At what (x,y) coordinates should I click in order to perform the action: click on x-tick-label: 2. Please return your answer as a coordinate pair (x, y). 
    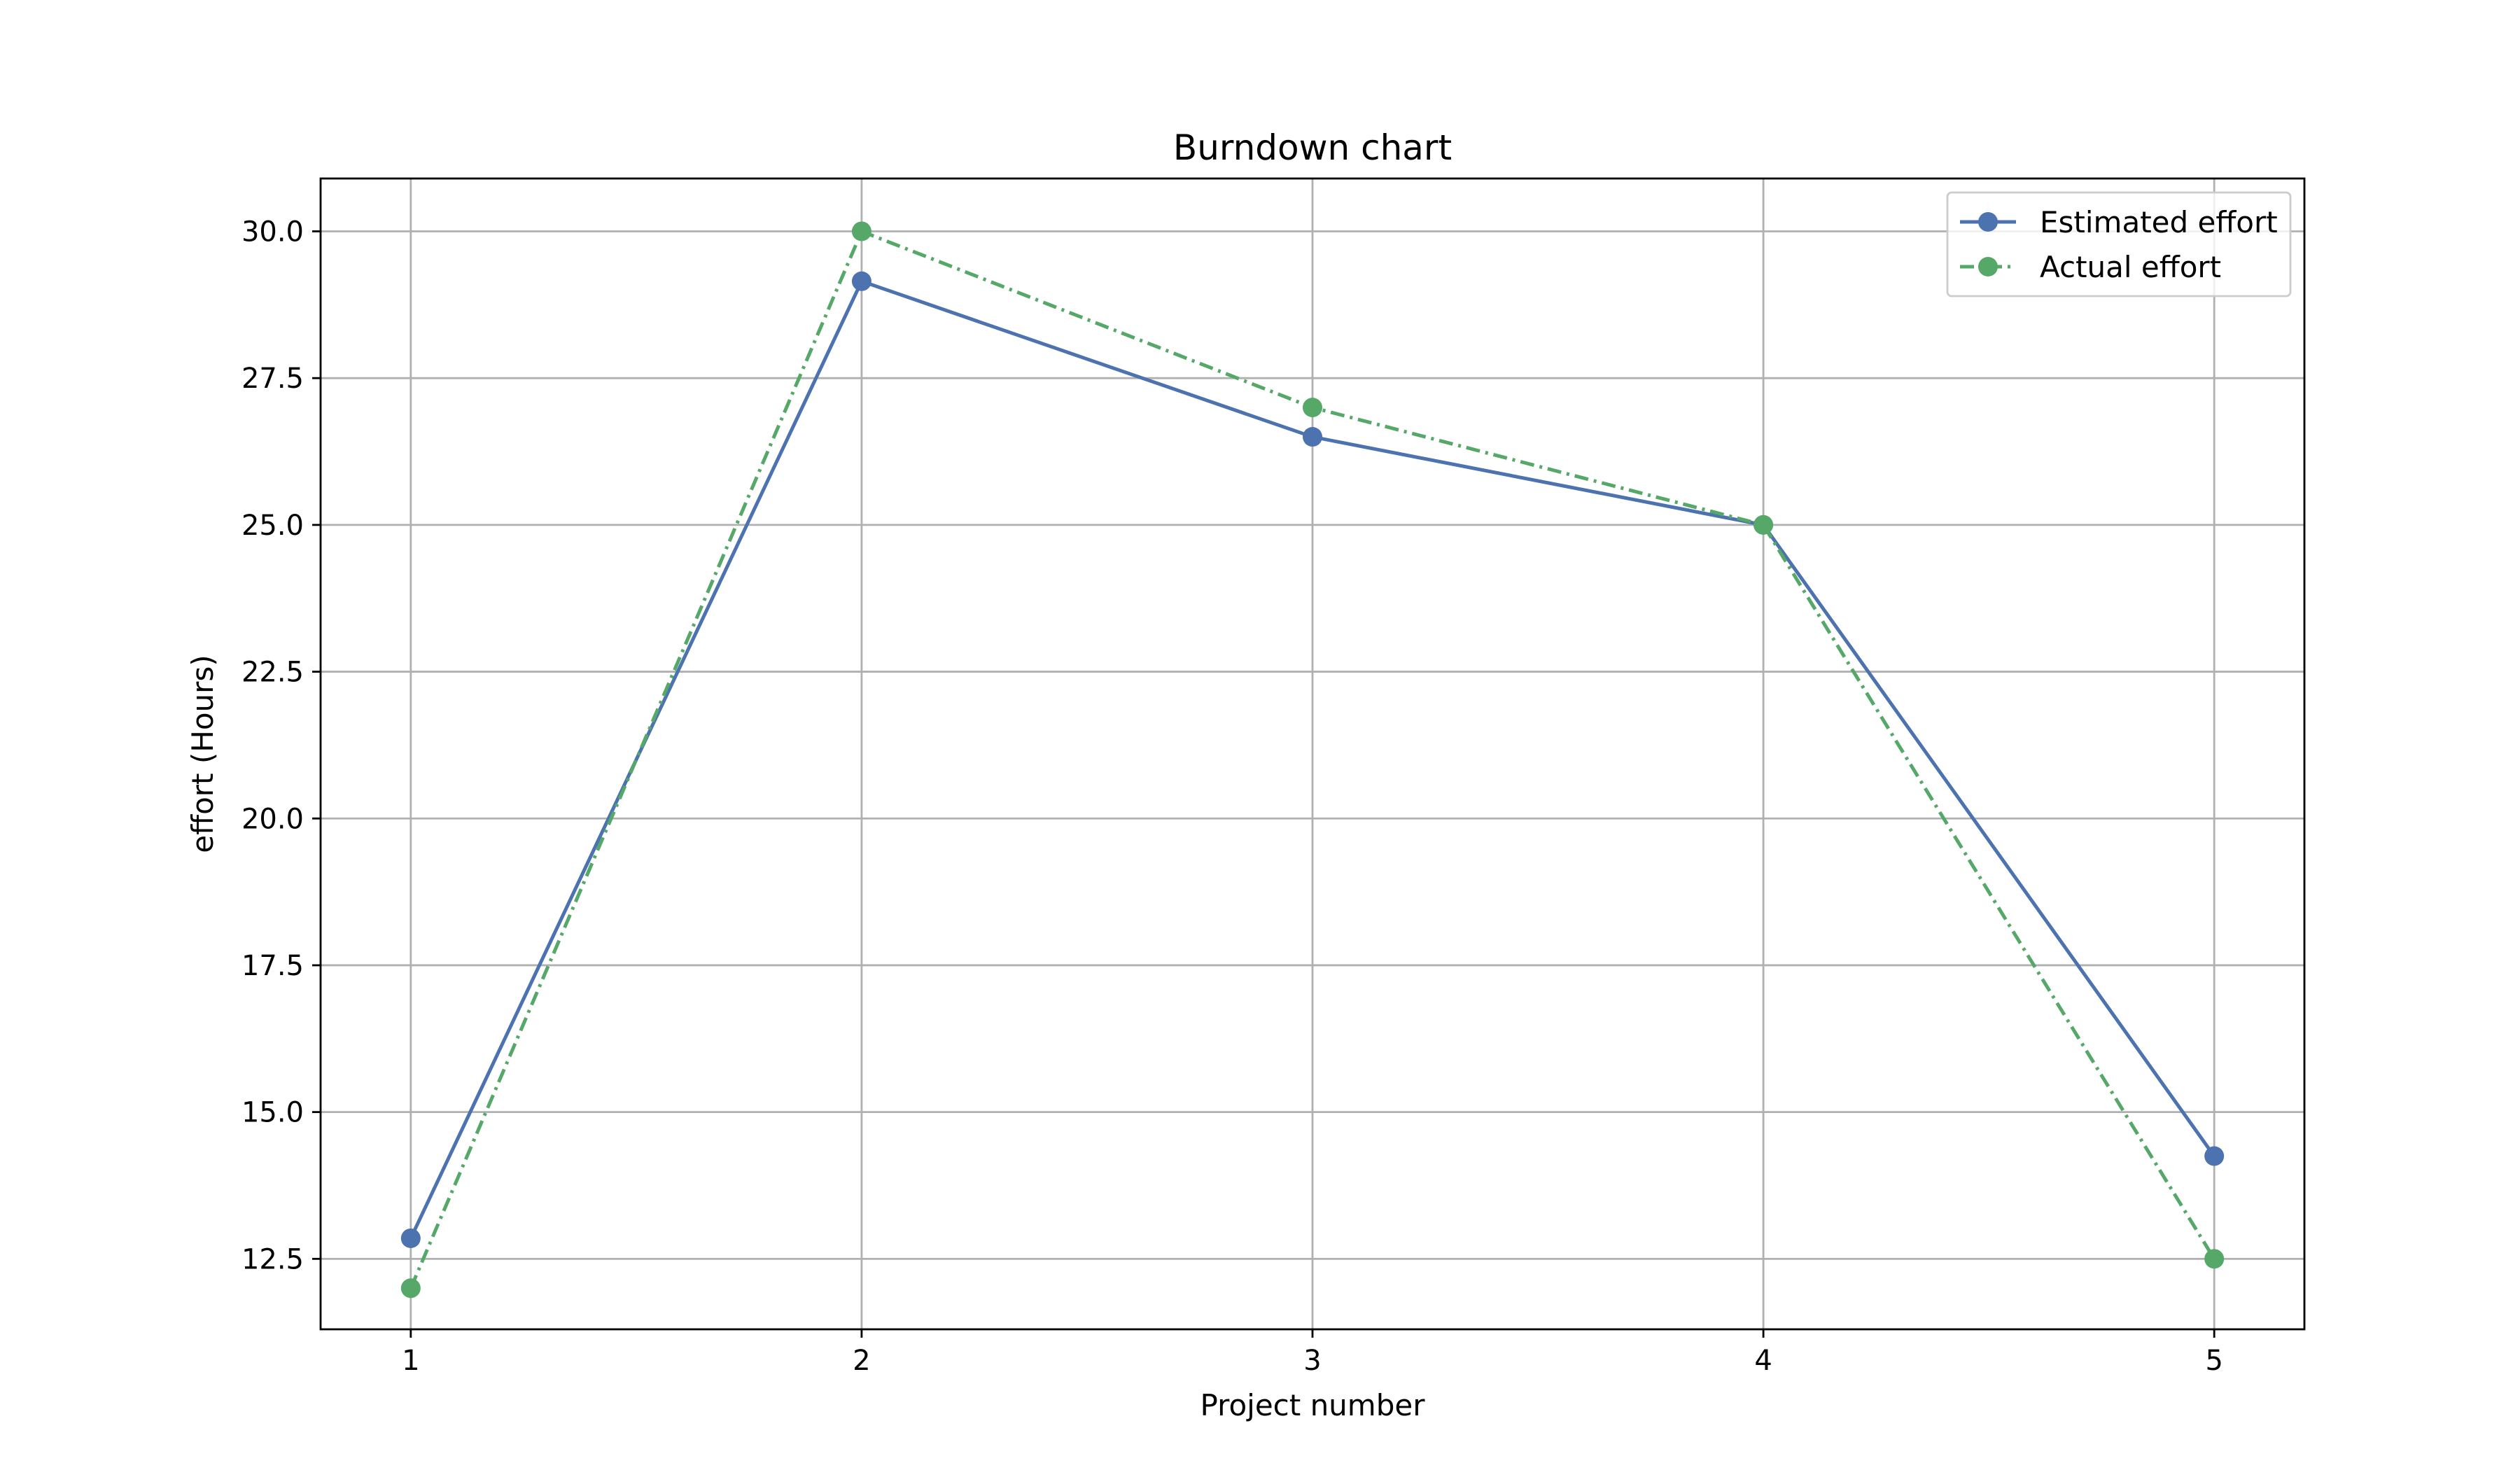
    Looking at the image, I should click on (861, 1361).